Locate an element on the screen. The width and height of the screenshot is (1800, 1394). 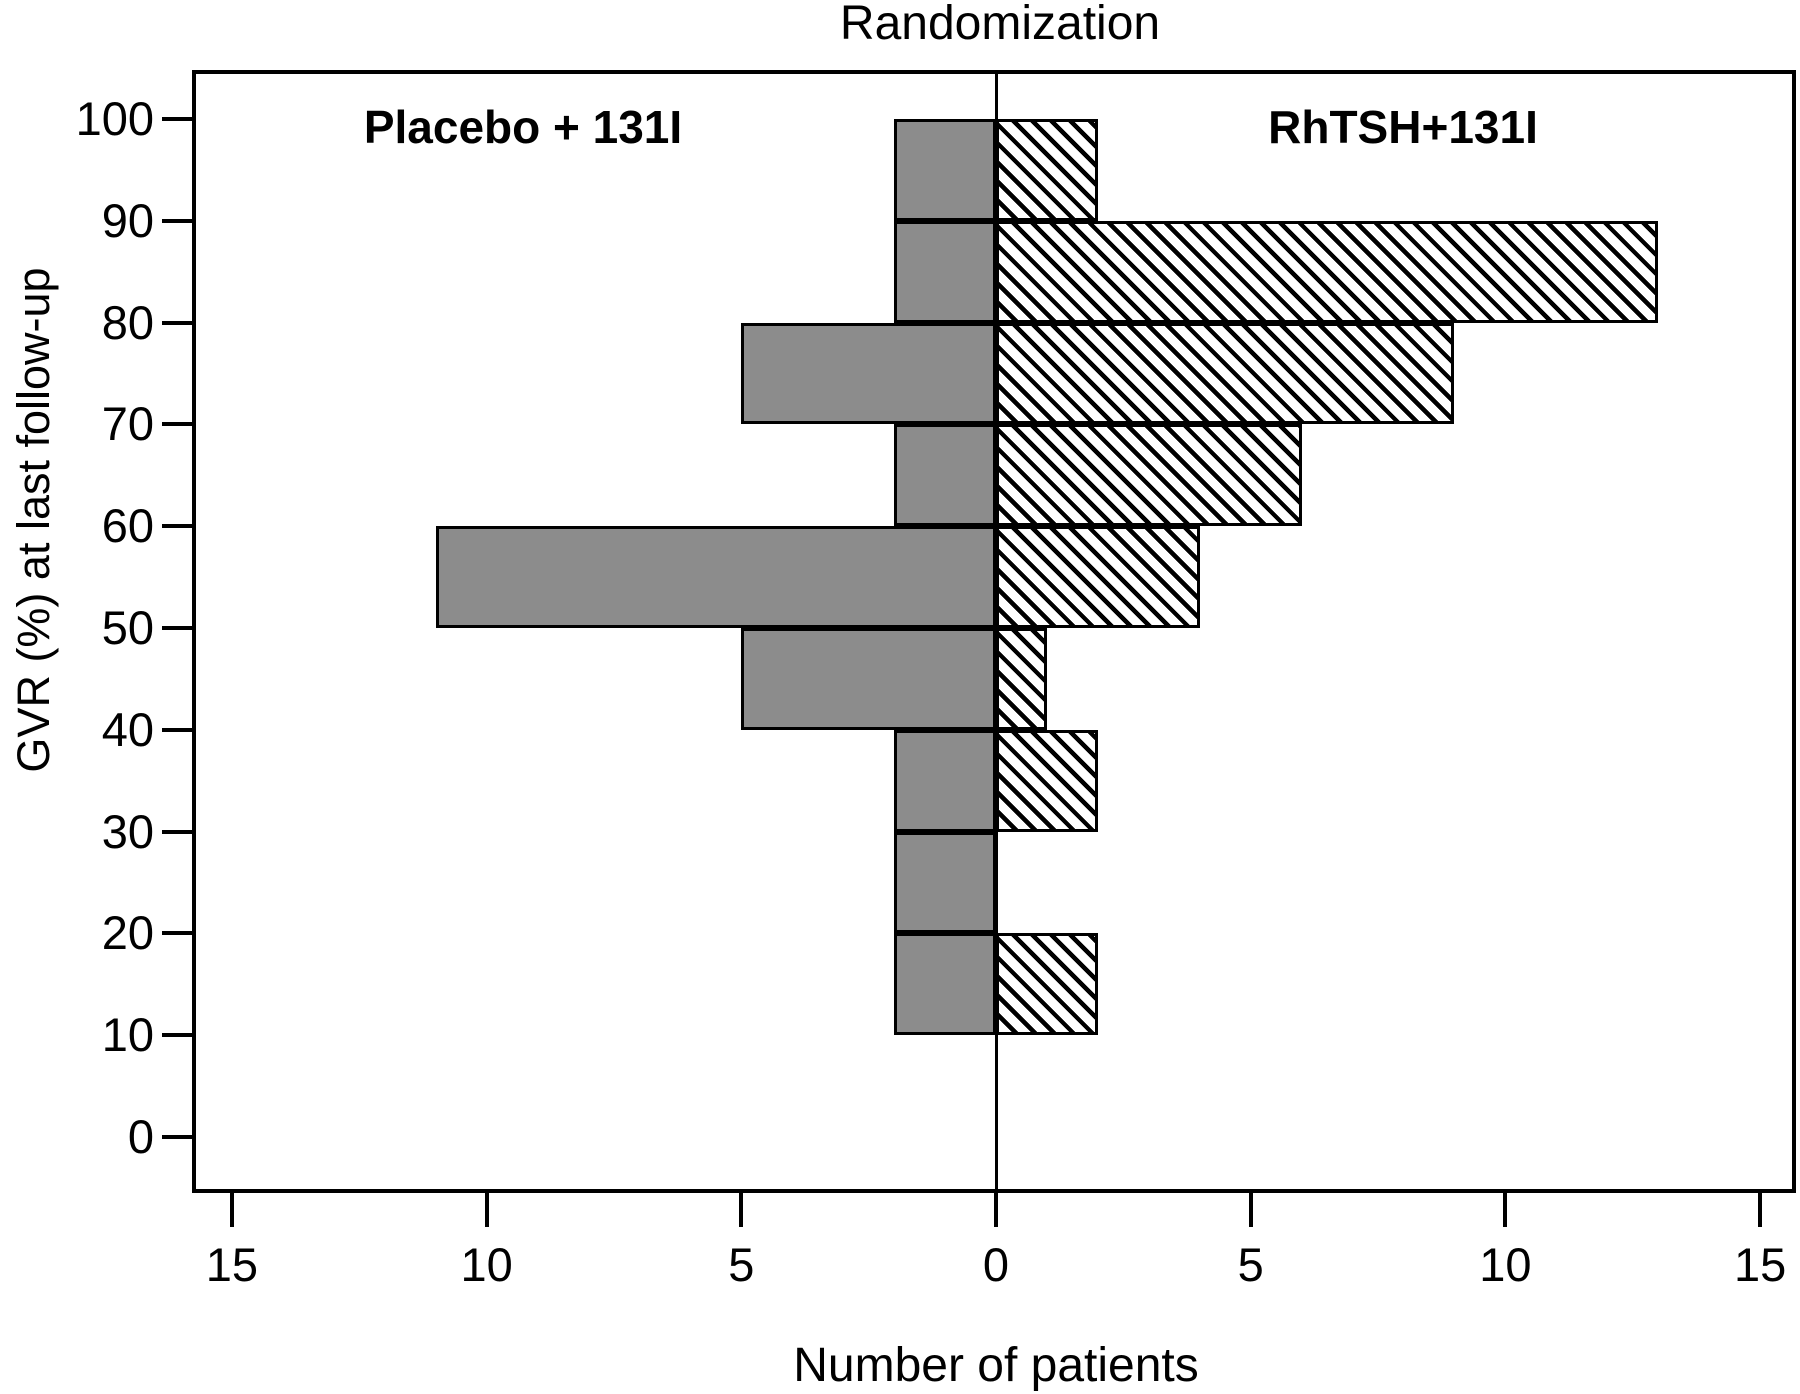
x-tick-5-left is located at coordinates (741, 1210).